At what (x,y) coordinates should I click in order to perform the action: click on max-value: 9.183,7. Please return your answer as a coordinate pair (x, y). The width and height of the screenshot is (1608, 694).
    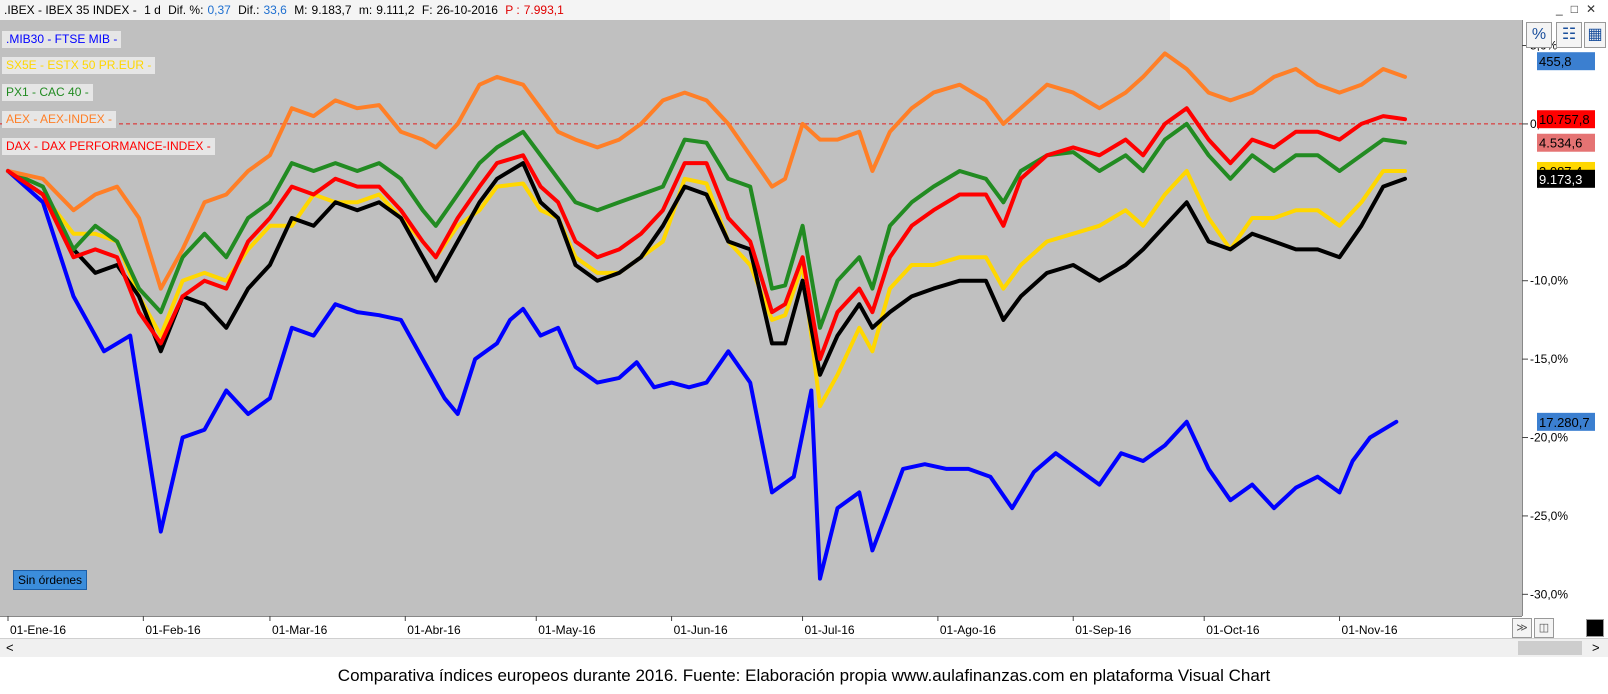
    Looking at the image, I should click on (331, 10).